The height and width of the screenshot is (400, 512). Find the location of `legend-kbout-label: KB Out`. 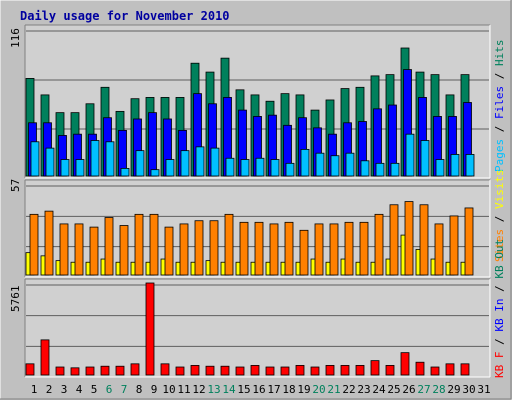

legend-kbout-label: KB Out is located at coordinates (499, 259).